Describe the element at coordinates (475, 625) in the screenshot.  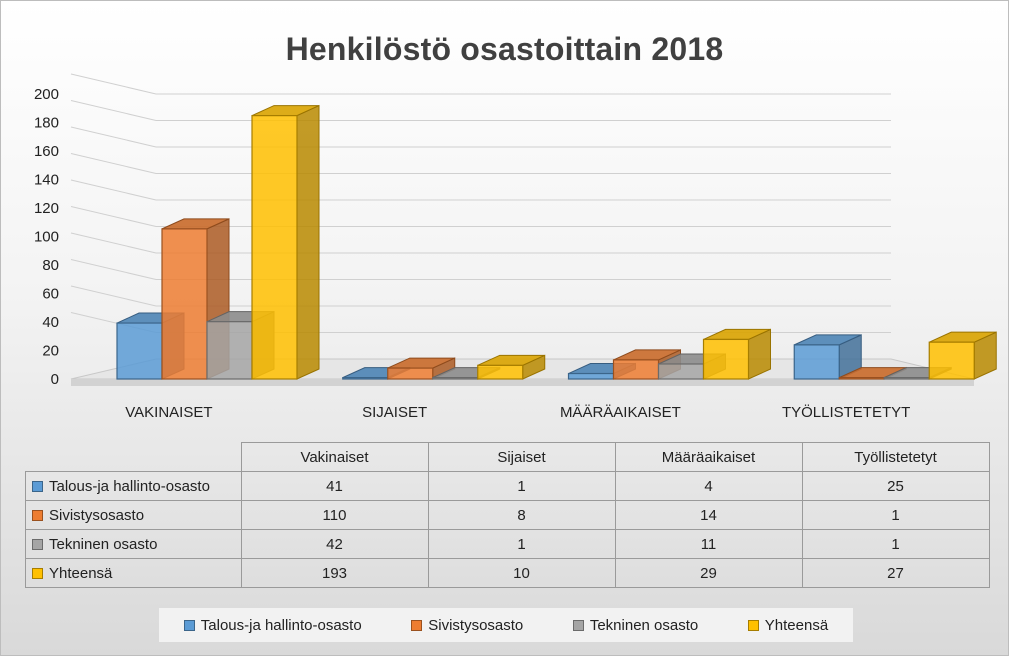
I see `legend-label: Sivistysosasto` at that location.